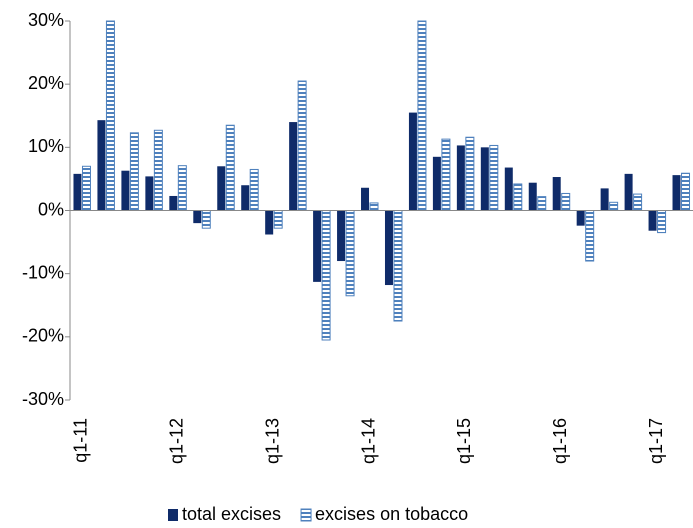 The image size is (693, 528). Describe the element at coordinates (368, 441) in the screenshot. I see `x-tick-label: q1-14` at that location.